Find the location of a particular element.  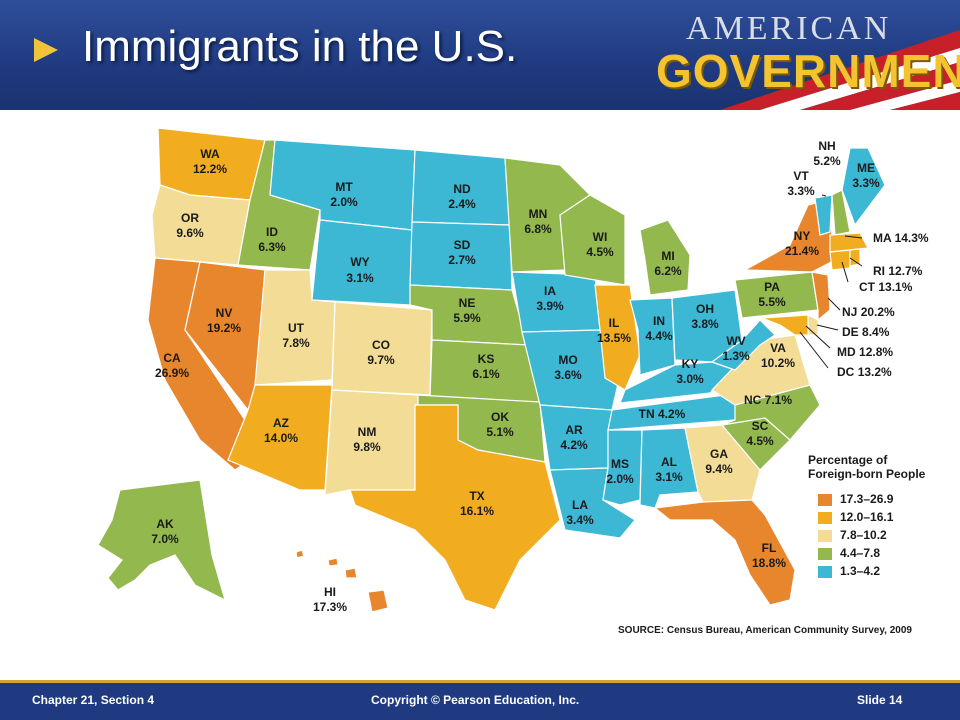

state-label-AK: AK7.0% is located at coordinates (165, 531).